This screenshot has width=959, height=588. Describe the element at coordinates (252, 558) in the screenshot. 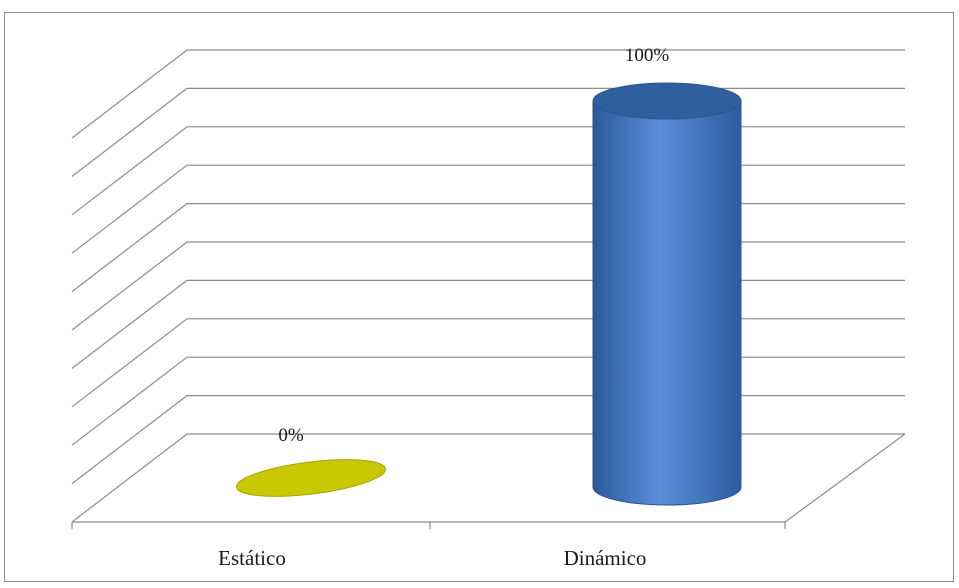

I see `x-tick-label: Estático` at that location.